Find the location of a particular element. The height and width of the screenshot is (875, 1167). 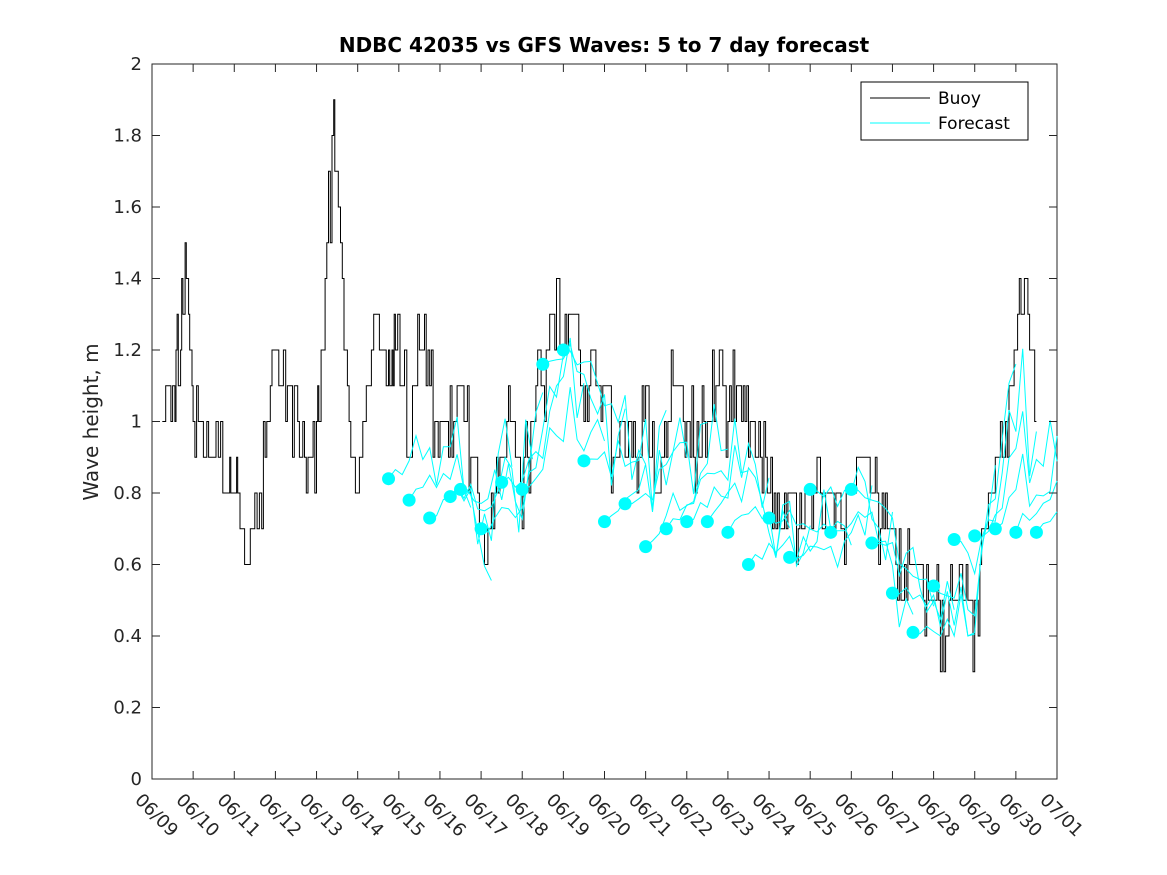

y-tick-label: 0.6 is located at coordinates (127, 565).